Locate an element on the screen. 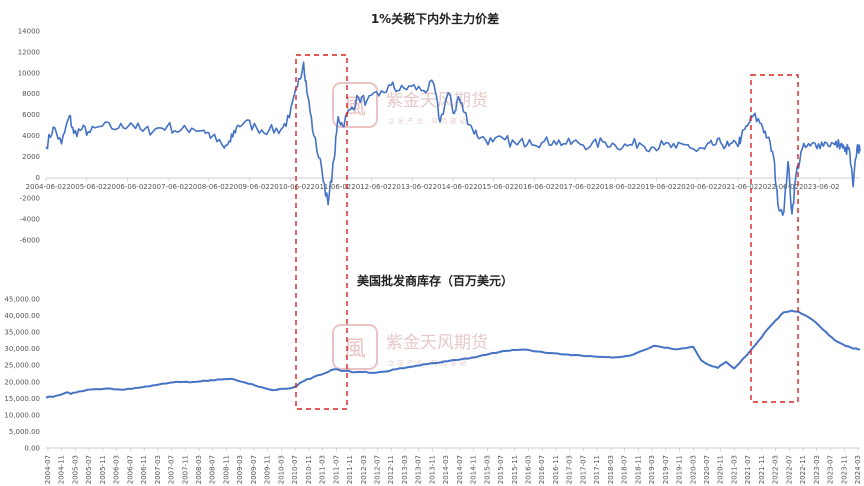 The width and height of the screenshot is (864, 486). x-tick-label: 2016-11 is located at coordinates (556, 469).